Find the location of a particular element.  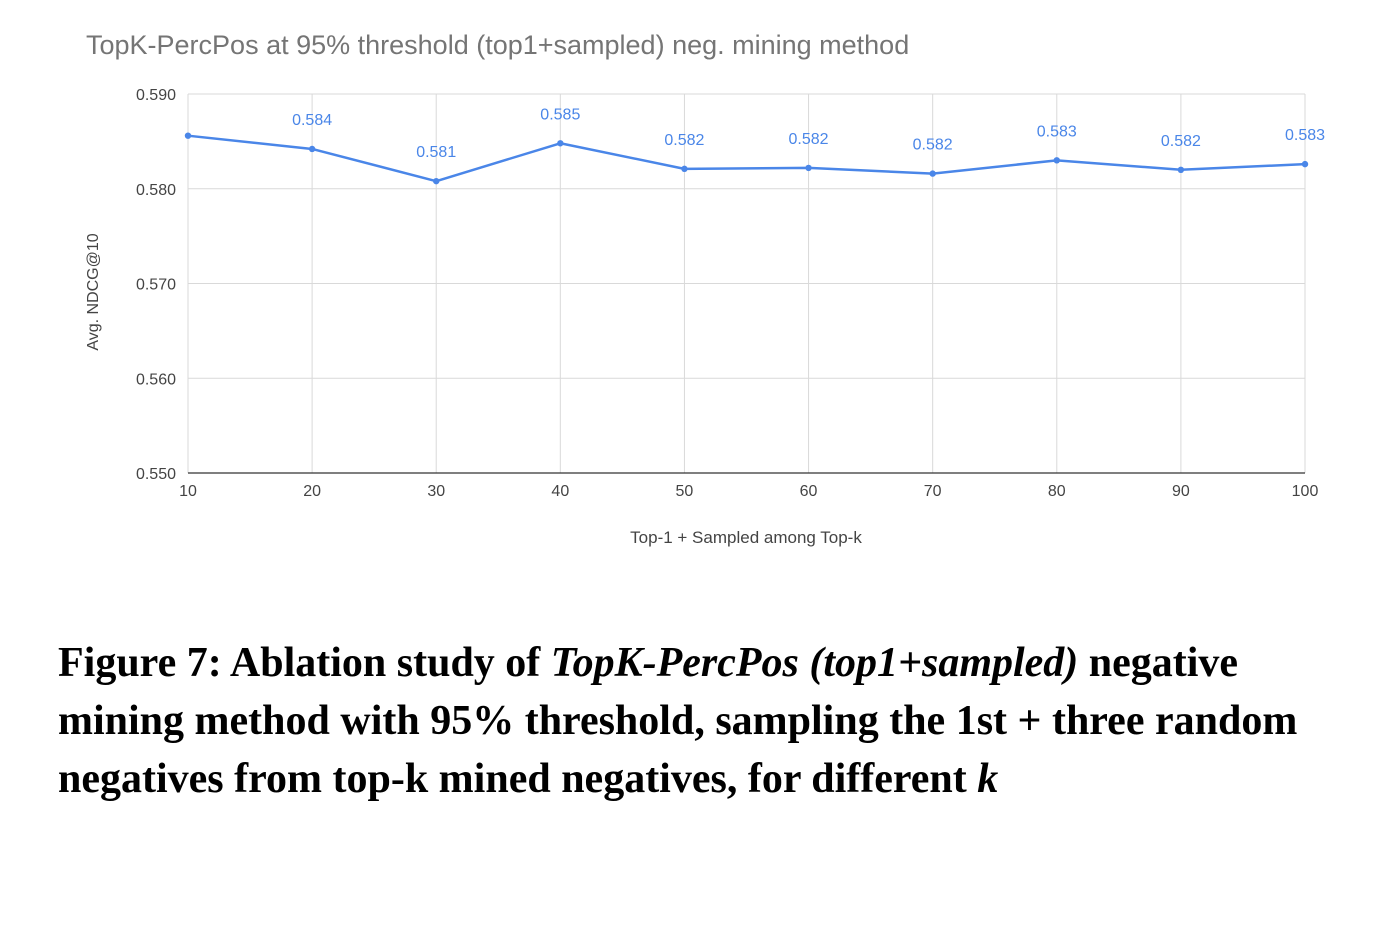

y-tick-label: 0.580 is located at coordinates (156, 190).